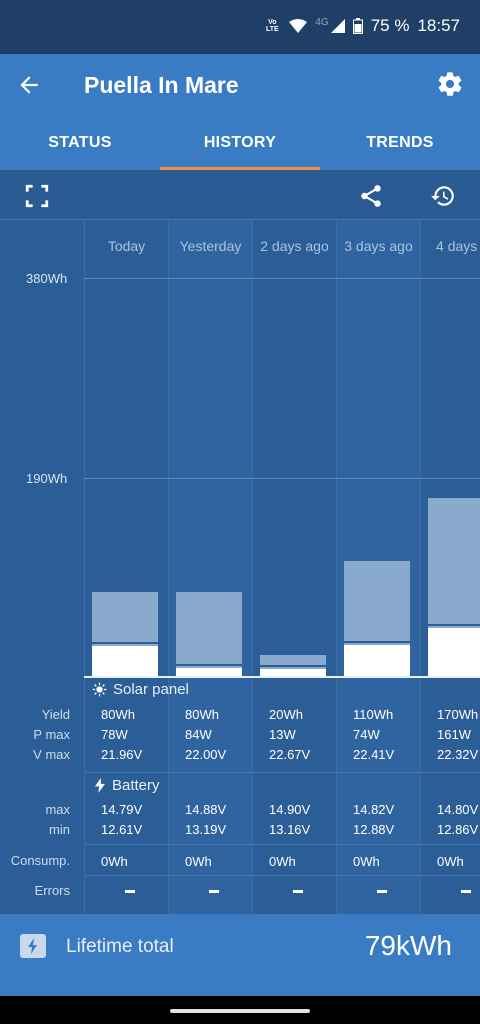 Image resolution: width=480 pixels, height=1024 pixels. What do you see at coordinates (40, 860) in the screenshot?
I see `row-label-consumption: Consump.` at bounding box center [40, 860].